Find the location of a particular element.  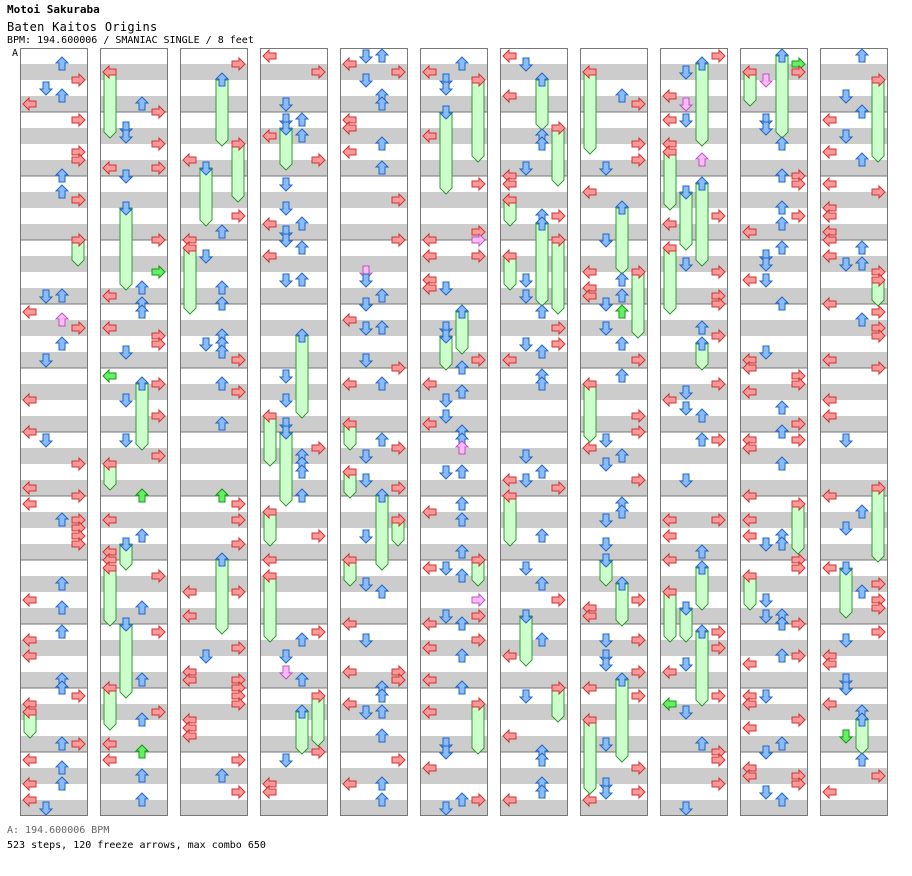

down-arrow-green is located at coordinates (846, 736).